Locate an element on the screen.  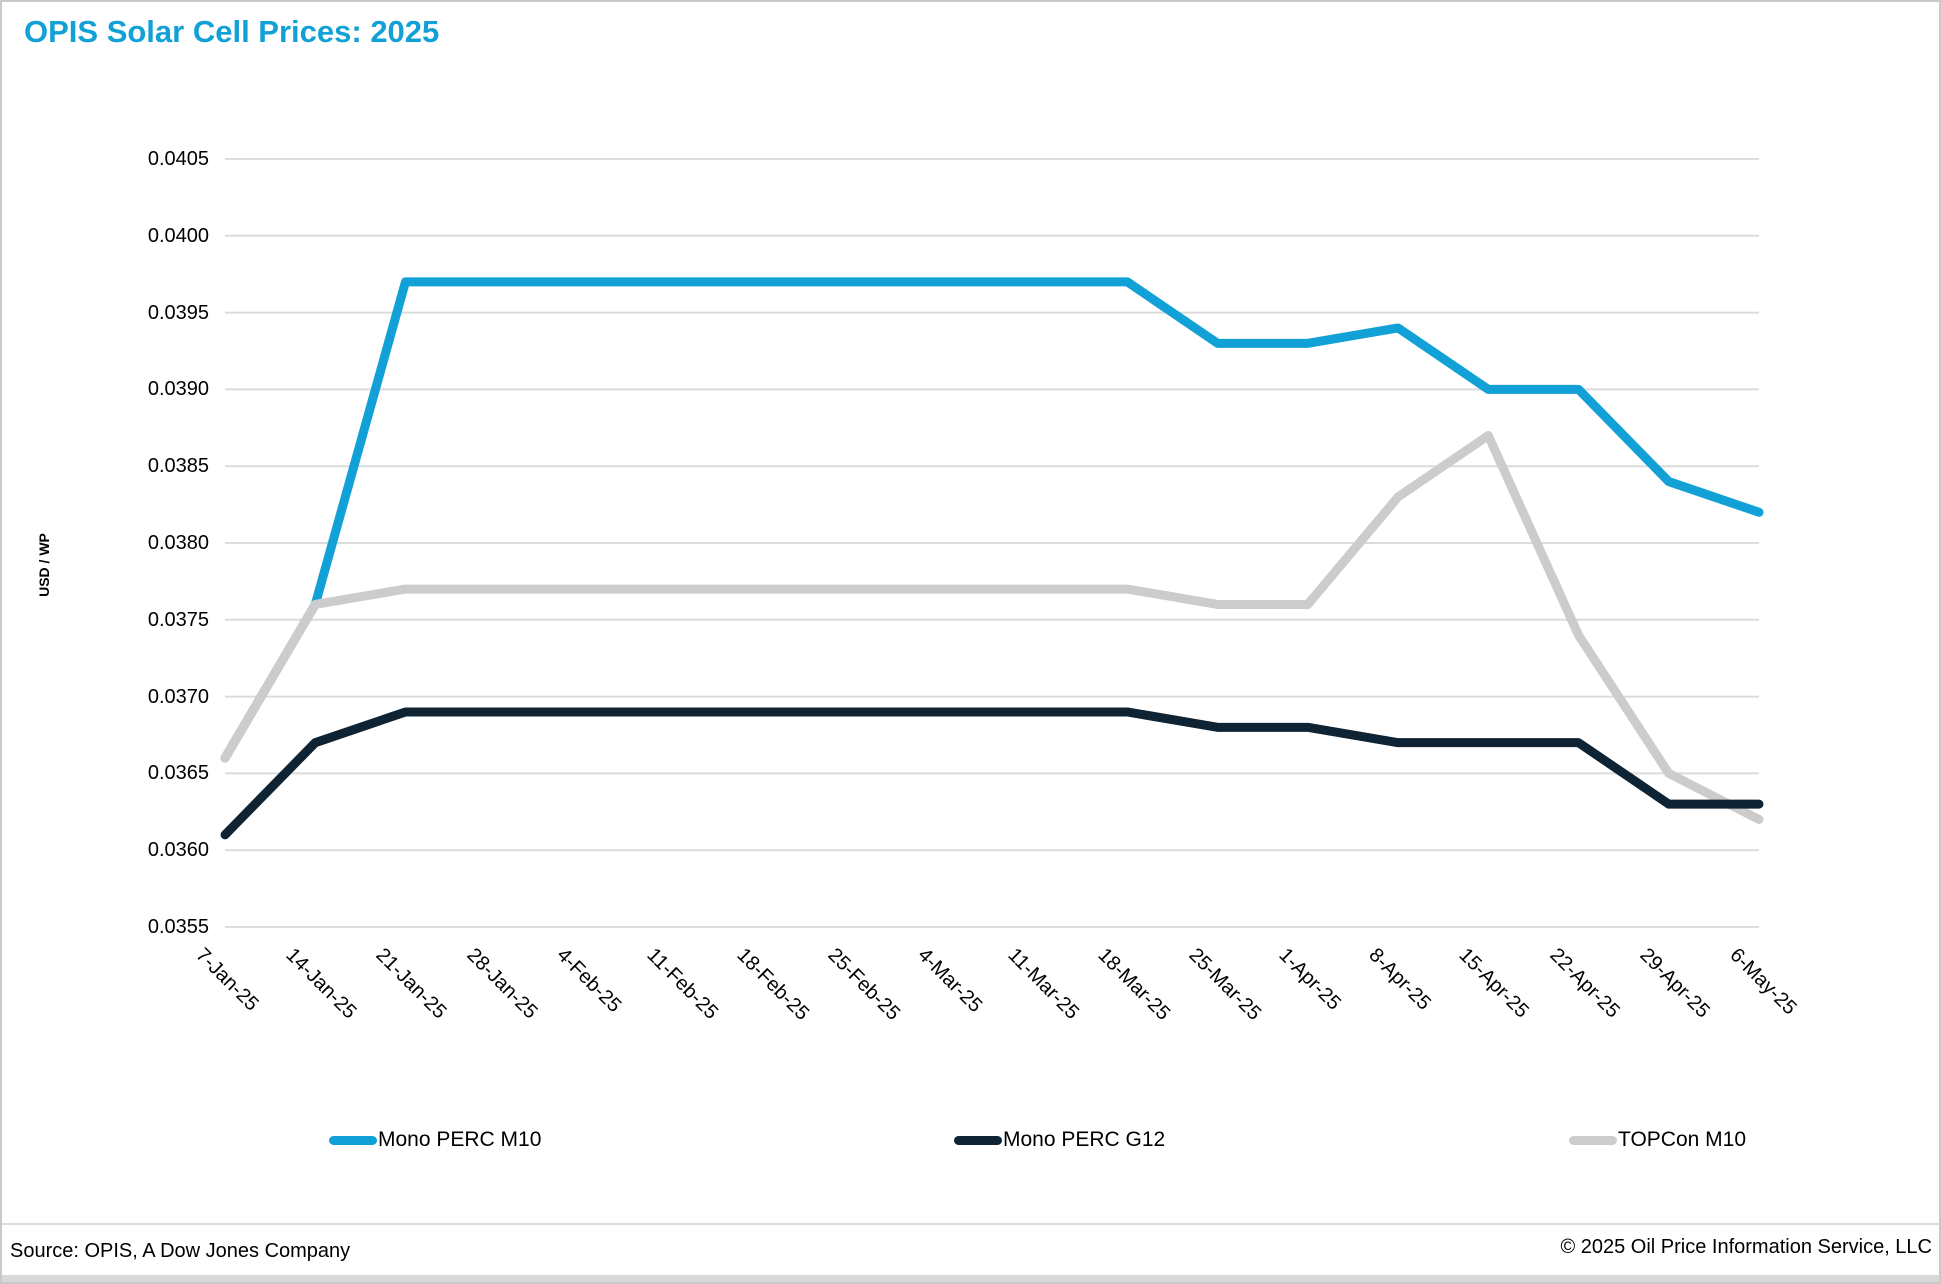
source-attribution: Source: OPIS, A Dow Jones Company is located at coordinates (180, 1251).